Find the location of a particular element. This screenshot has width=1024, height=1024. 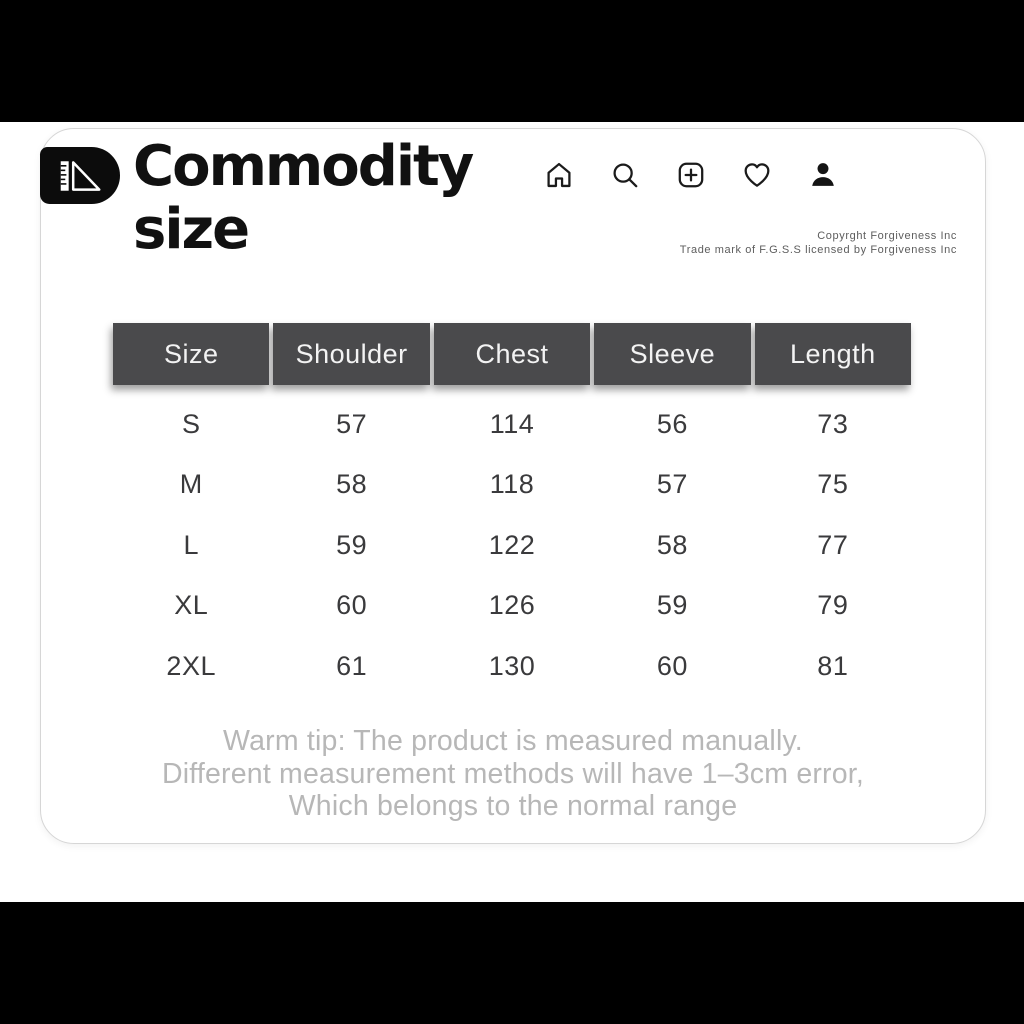

copyright-line-1: Copyrght Forgiveness Inc is located at coordinates (887, 236).